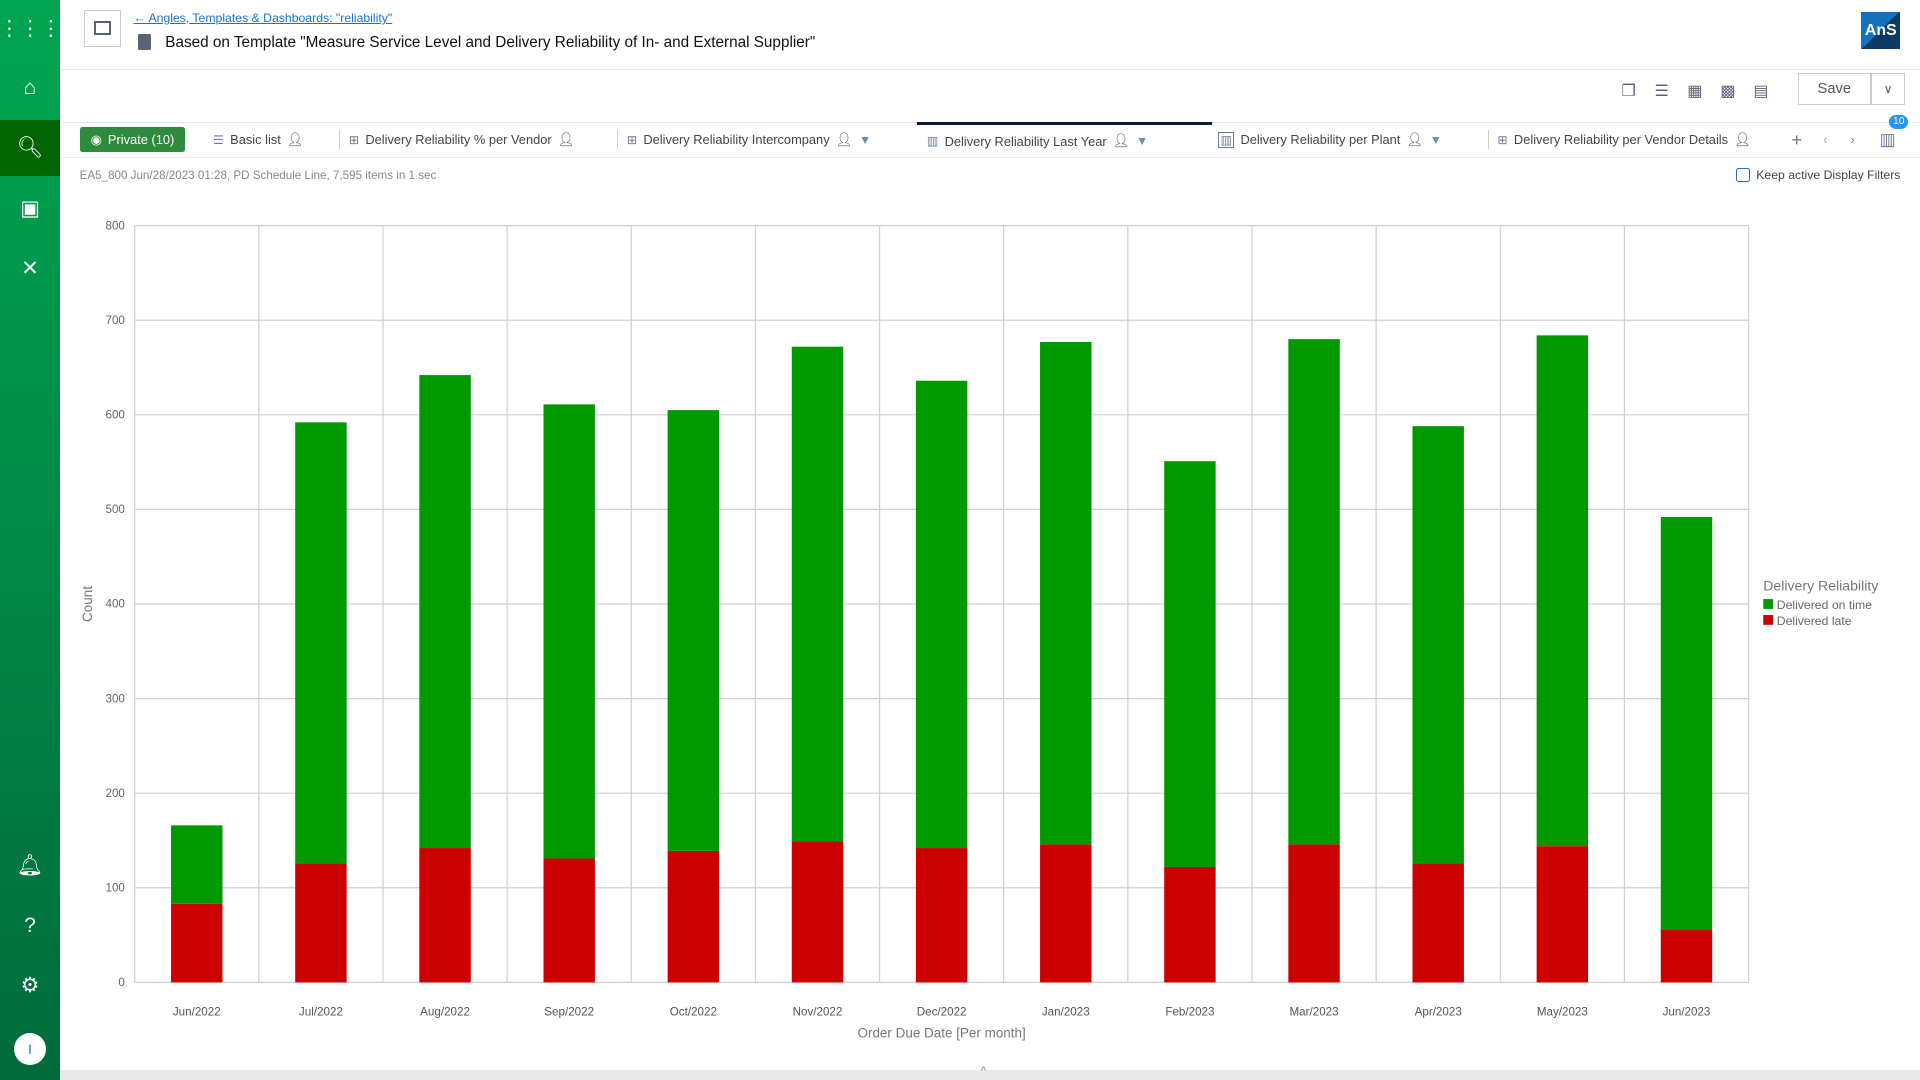  I want to click on bottom-collapse-bar: ^, so click(990, 1072).